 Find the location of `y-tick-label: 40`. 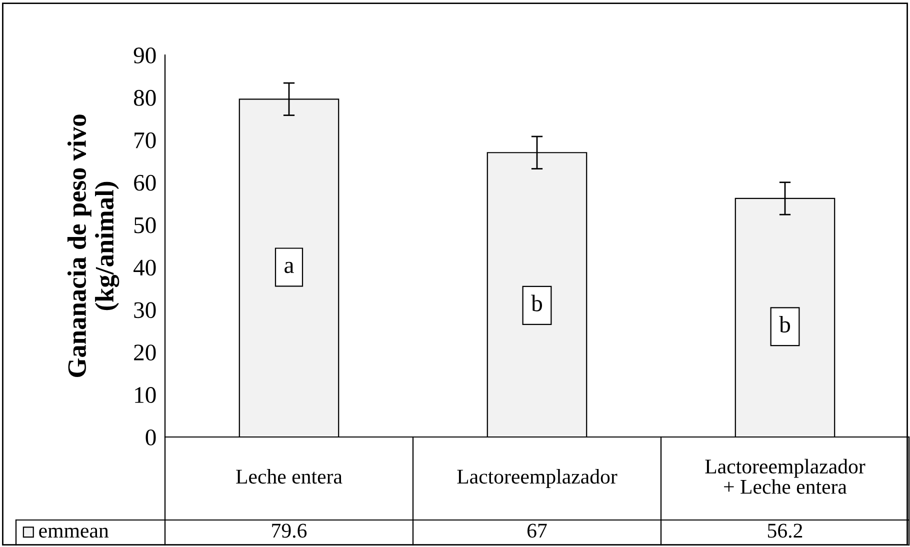

y-tick-label: 40 is located at coordinates (145, 268).